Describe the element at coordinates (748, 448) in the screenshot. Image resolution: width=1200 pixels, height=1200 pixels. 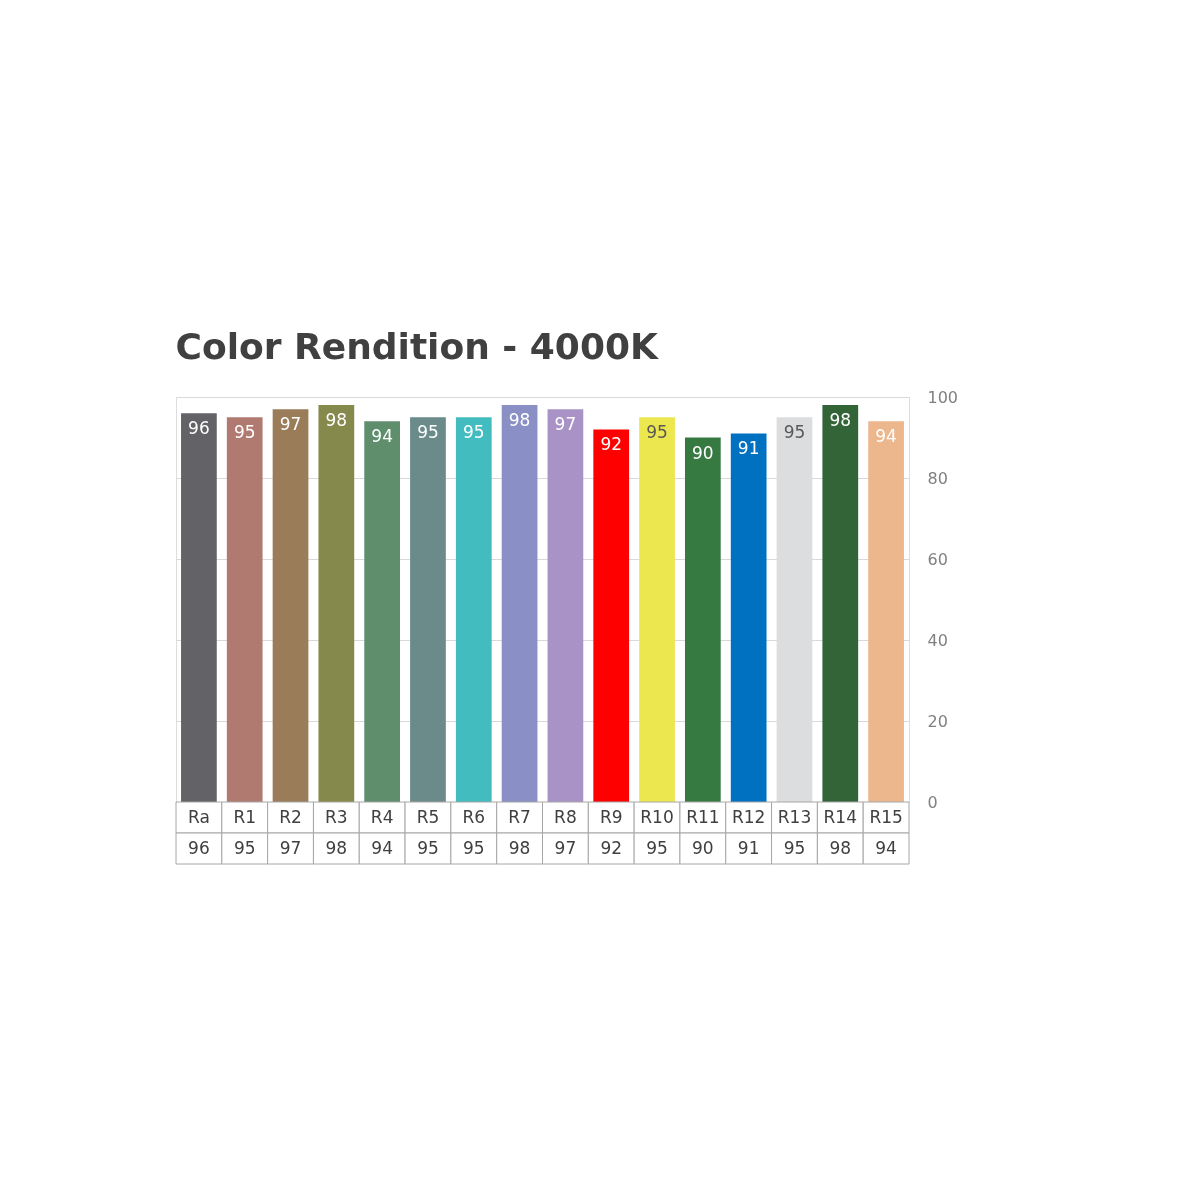
I see `annotation: 91` at that location.